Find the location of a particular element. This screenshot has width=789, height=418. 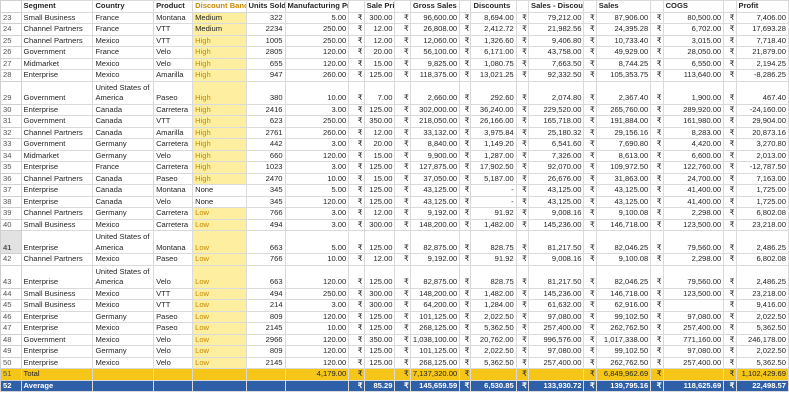

segment-cell: Small Business is located at coordinates (57, 224).